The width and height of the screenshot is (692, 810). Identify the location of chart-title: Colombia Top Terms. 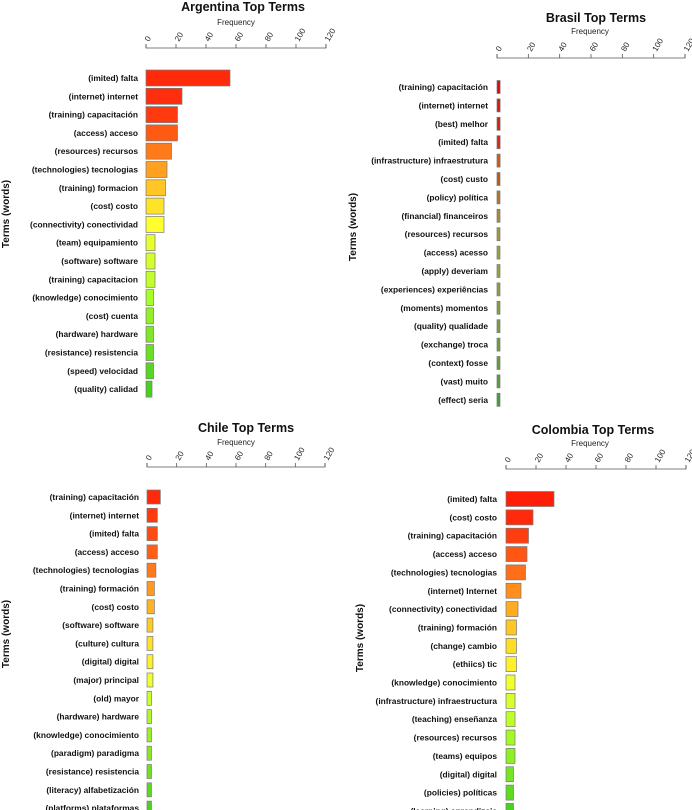
(593, 430).